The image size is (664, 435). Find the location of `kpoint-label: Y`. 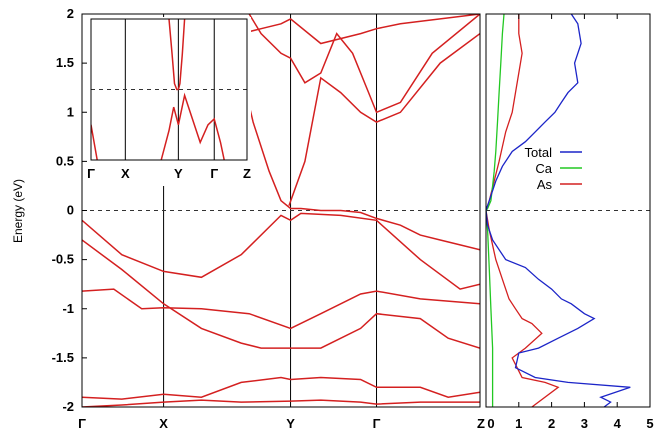

kpoint-label: Y is located at coordinates (290, 423).